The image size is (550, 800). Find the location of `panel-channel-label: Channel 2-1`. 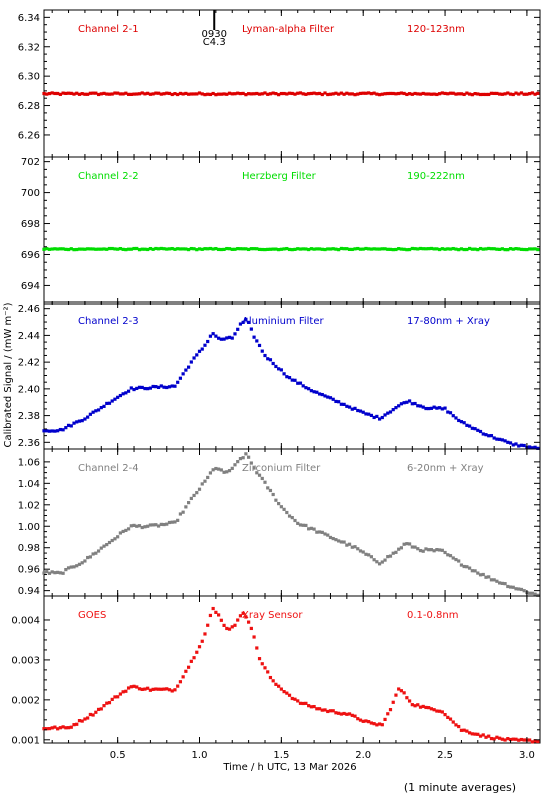

panel-channel-label: Channel 2-1 is located at coordinates (108, 29).